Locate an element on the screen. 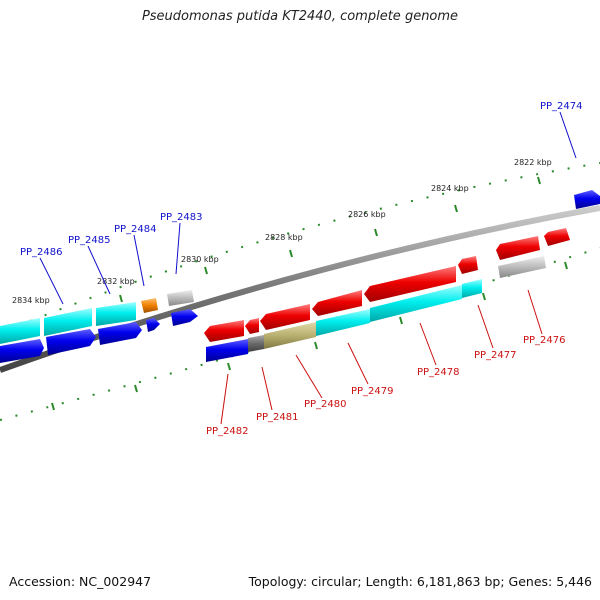  kbp-label: 2828 kbp is located at coordinates (284, 237).